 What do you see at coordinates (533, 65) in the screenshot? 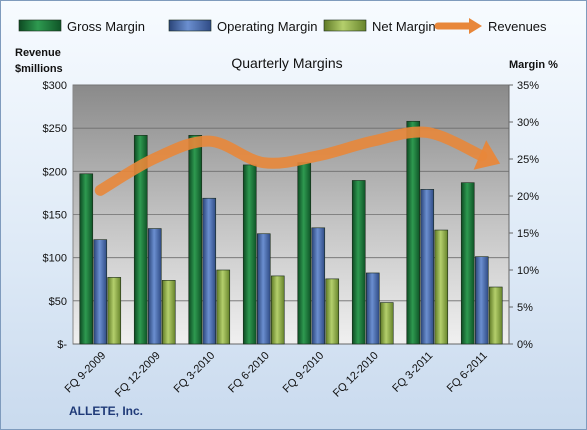
I see `right-axis-title: Margin %` at bounding box center [533, 65].